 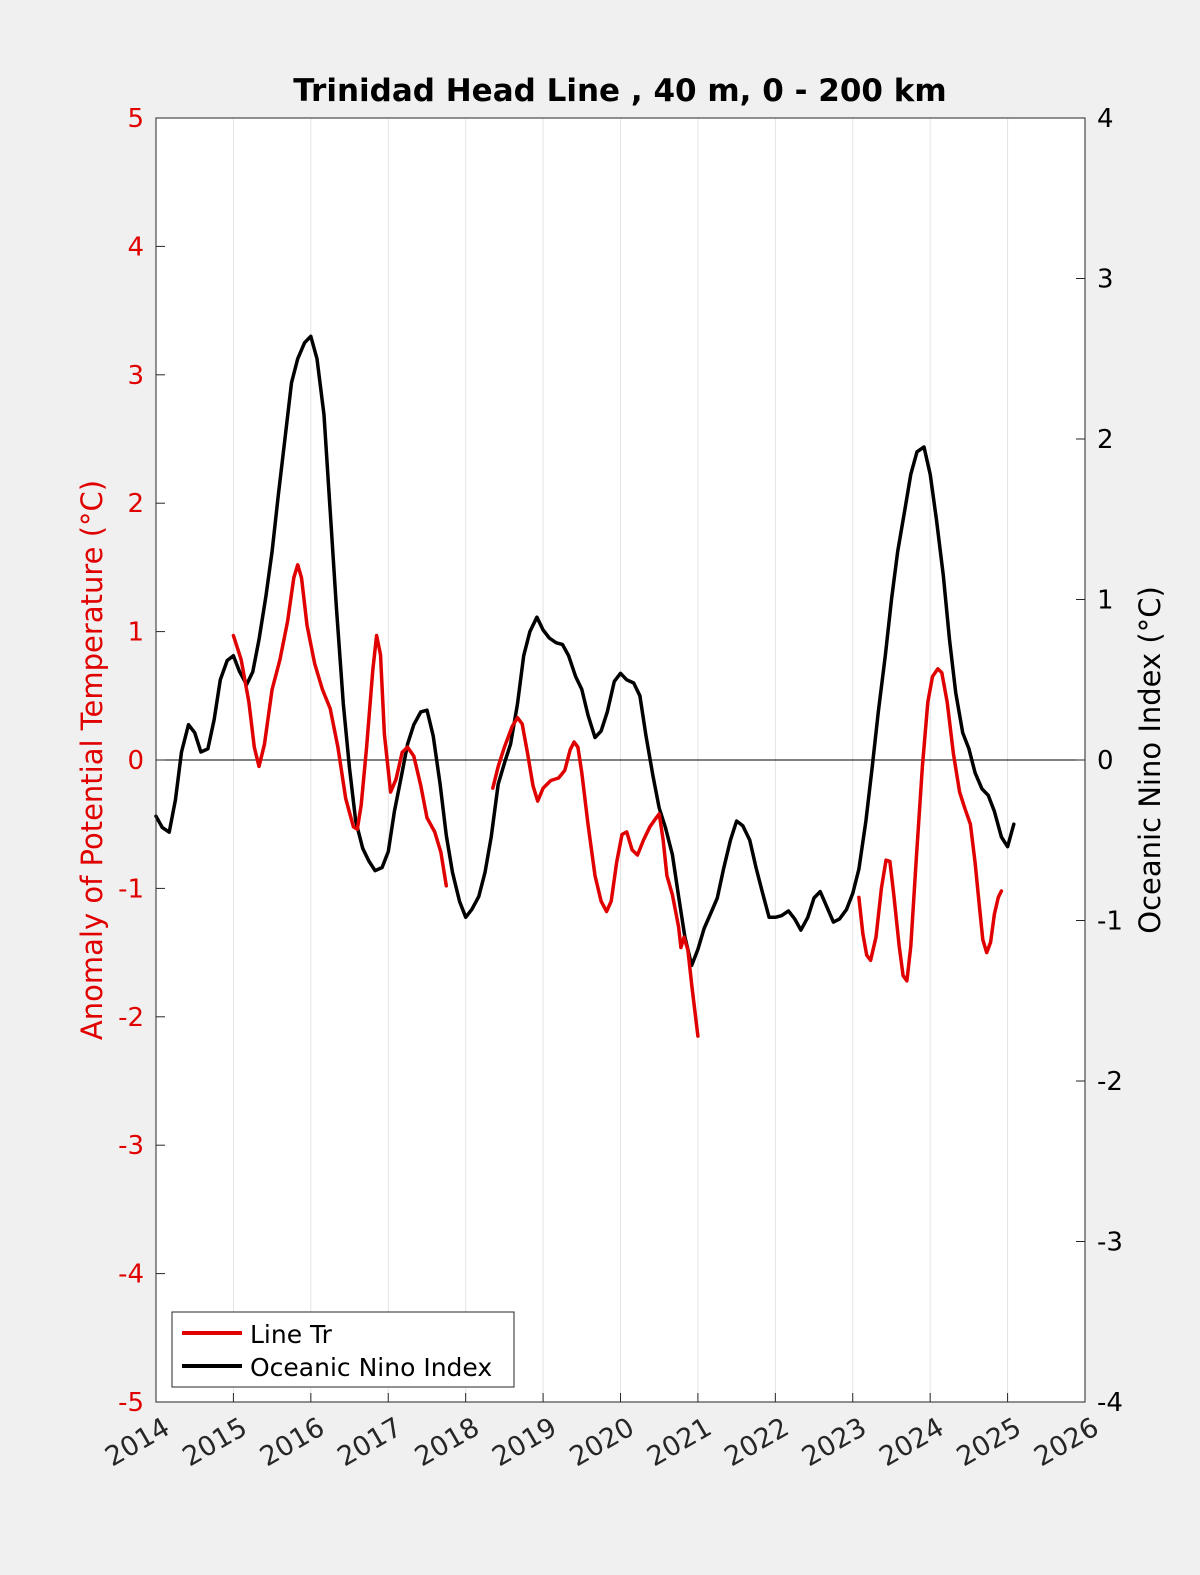 What do you see at coordinates (1150, 760) in the screenshot?
I see `right-axis-label: Oceanic Nino Index (°C)` at bounding box center [1150, 760].